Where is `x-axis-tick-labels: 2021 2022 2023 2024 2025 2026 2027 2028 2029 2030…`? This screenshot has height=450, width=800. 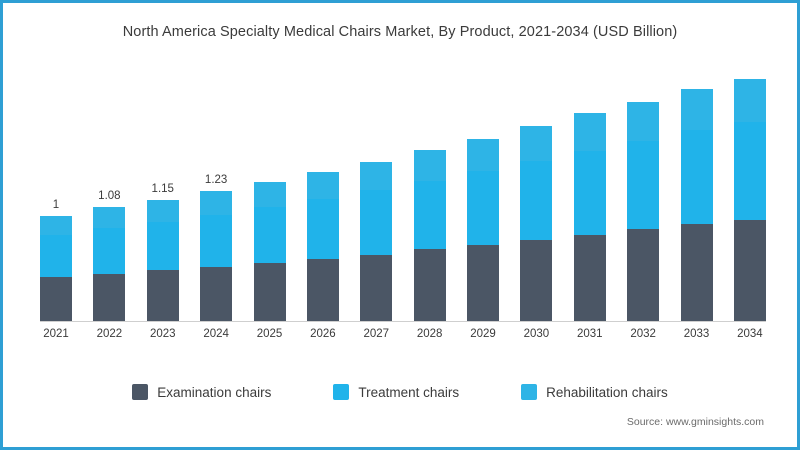
x-axis-tick-labels: 2021 2022 2023 2024 2025 2026 2027 2028 2029 2030… is located at coordinates (403, 334).